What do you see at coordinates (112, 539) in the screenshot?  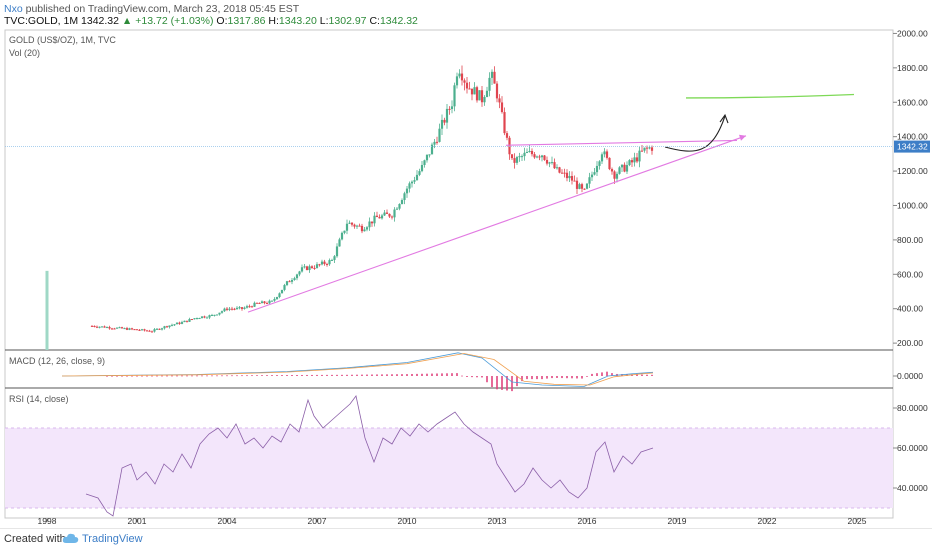 I see `tradingview-brand: TradingView` at bounding box center [112, 539].